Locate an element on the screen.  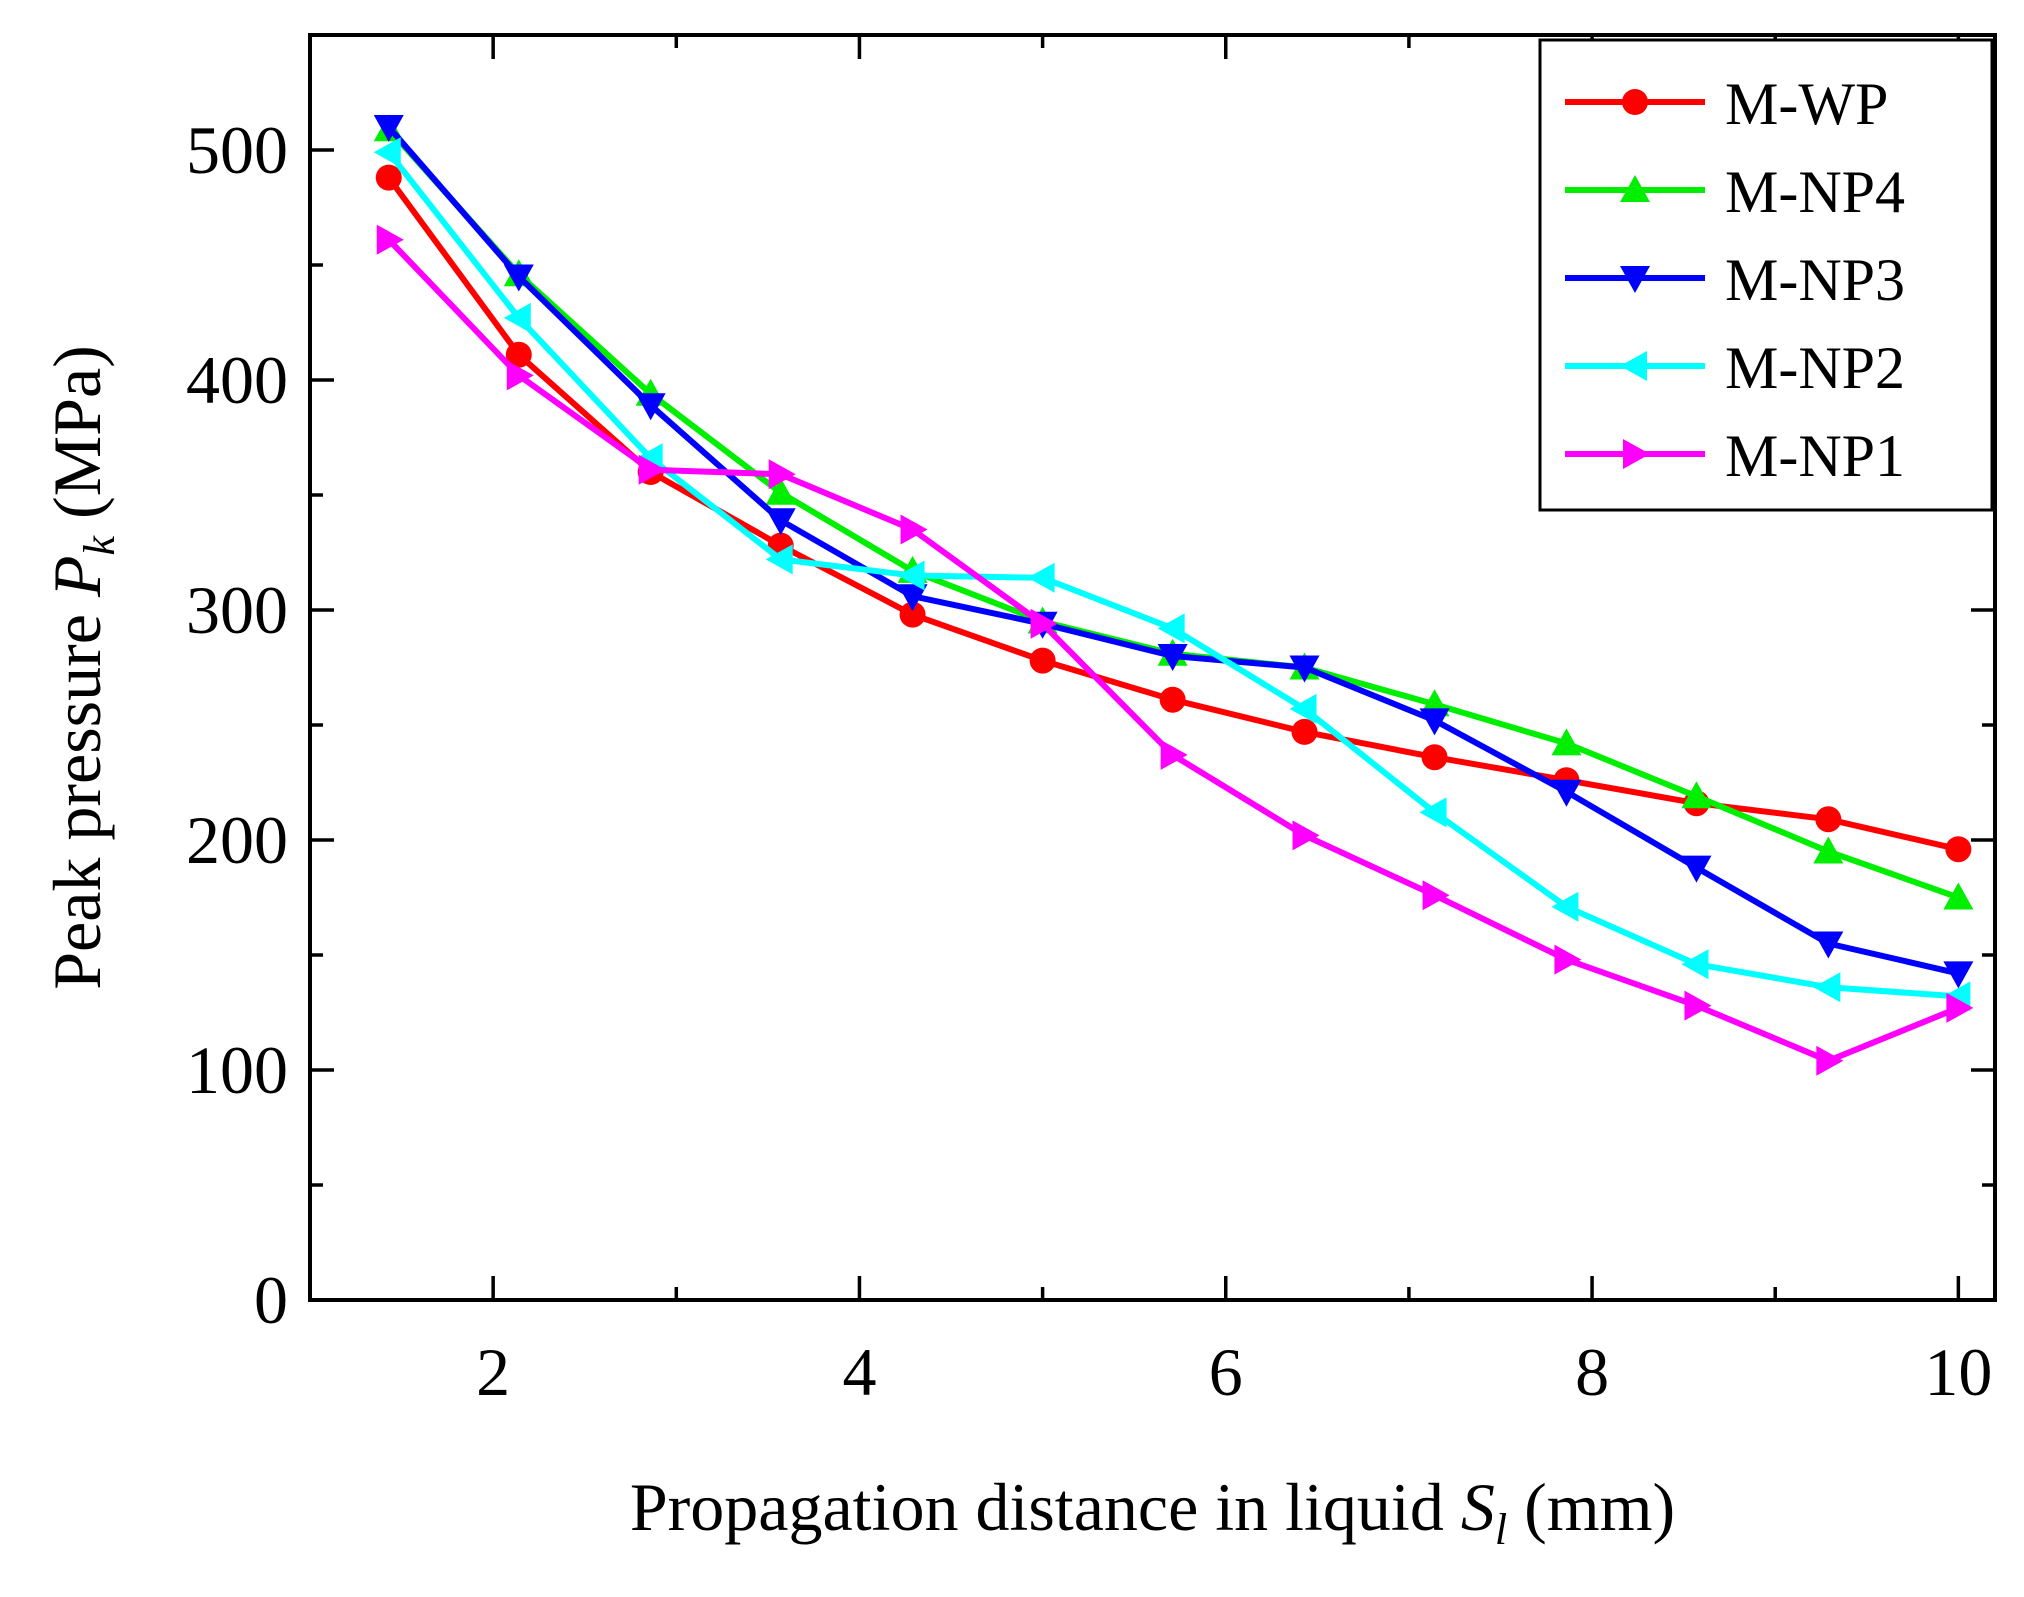
legend-item: M-NP4 is located at coordinates (1735, 192).